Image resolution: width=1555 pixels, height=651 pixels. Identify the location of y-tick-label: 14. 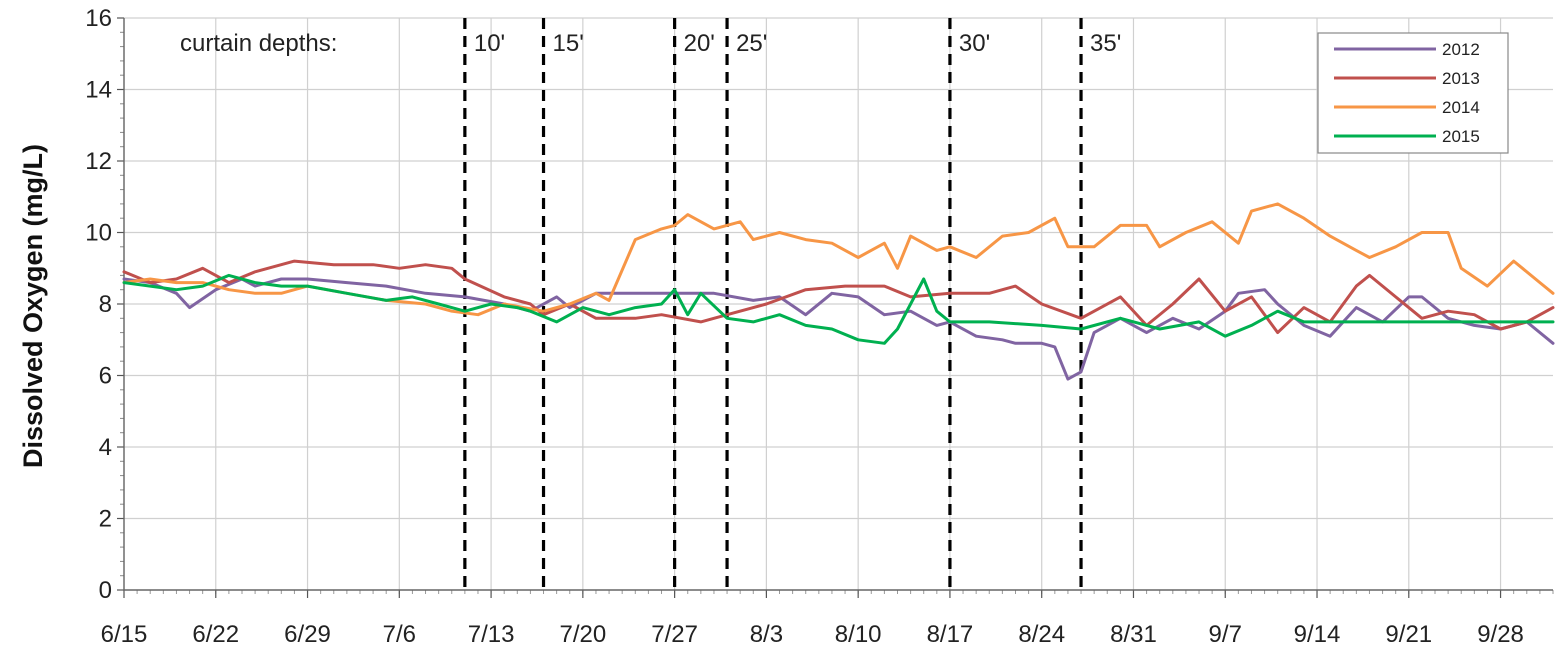
(98, 90).